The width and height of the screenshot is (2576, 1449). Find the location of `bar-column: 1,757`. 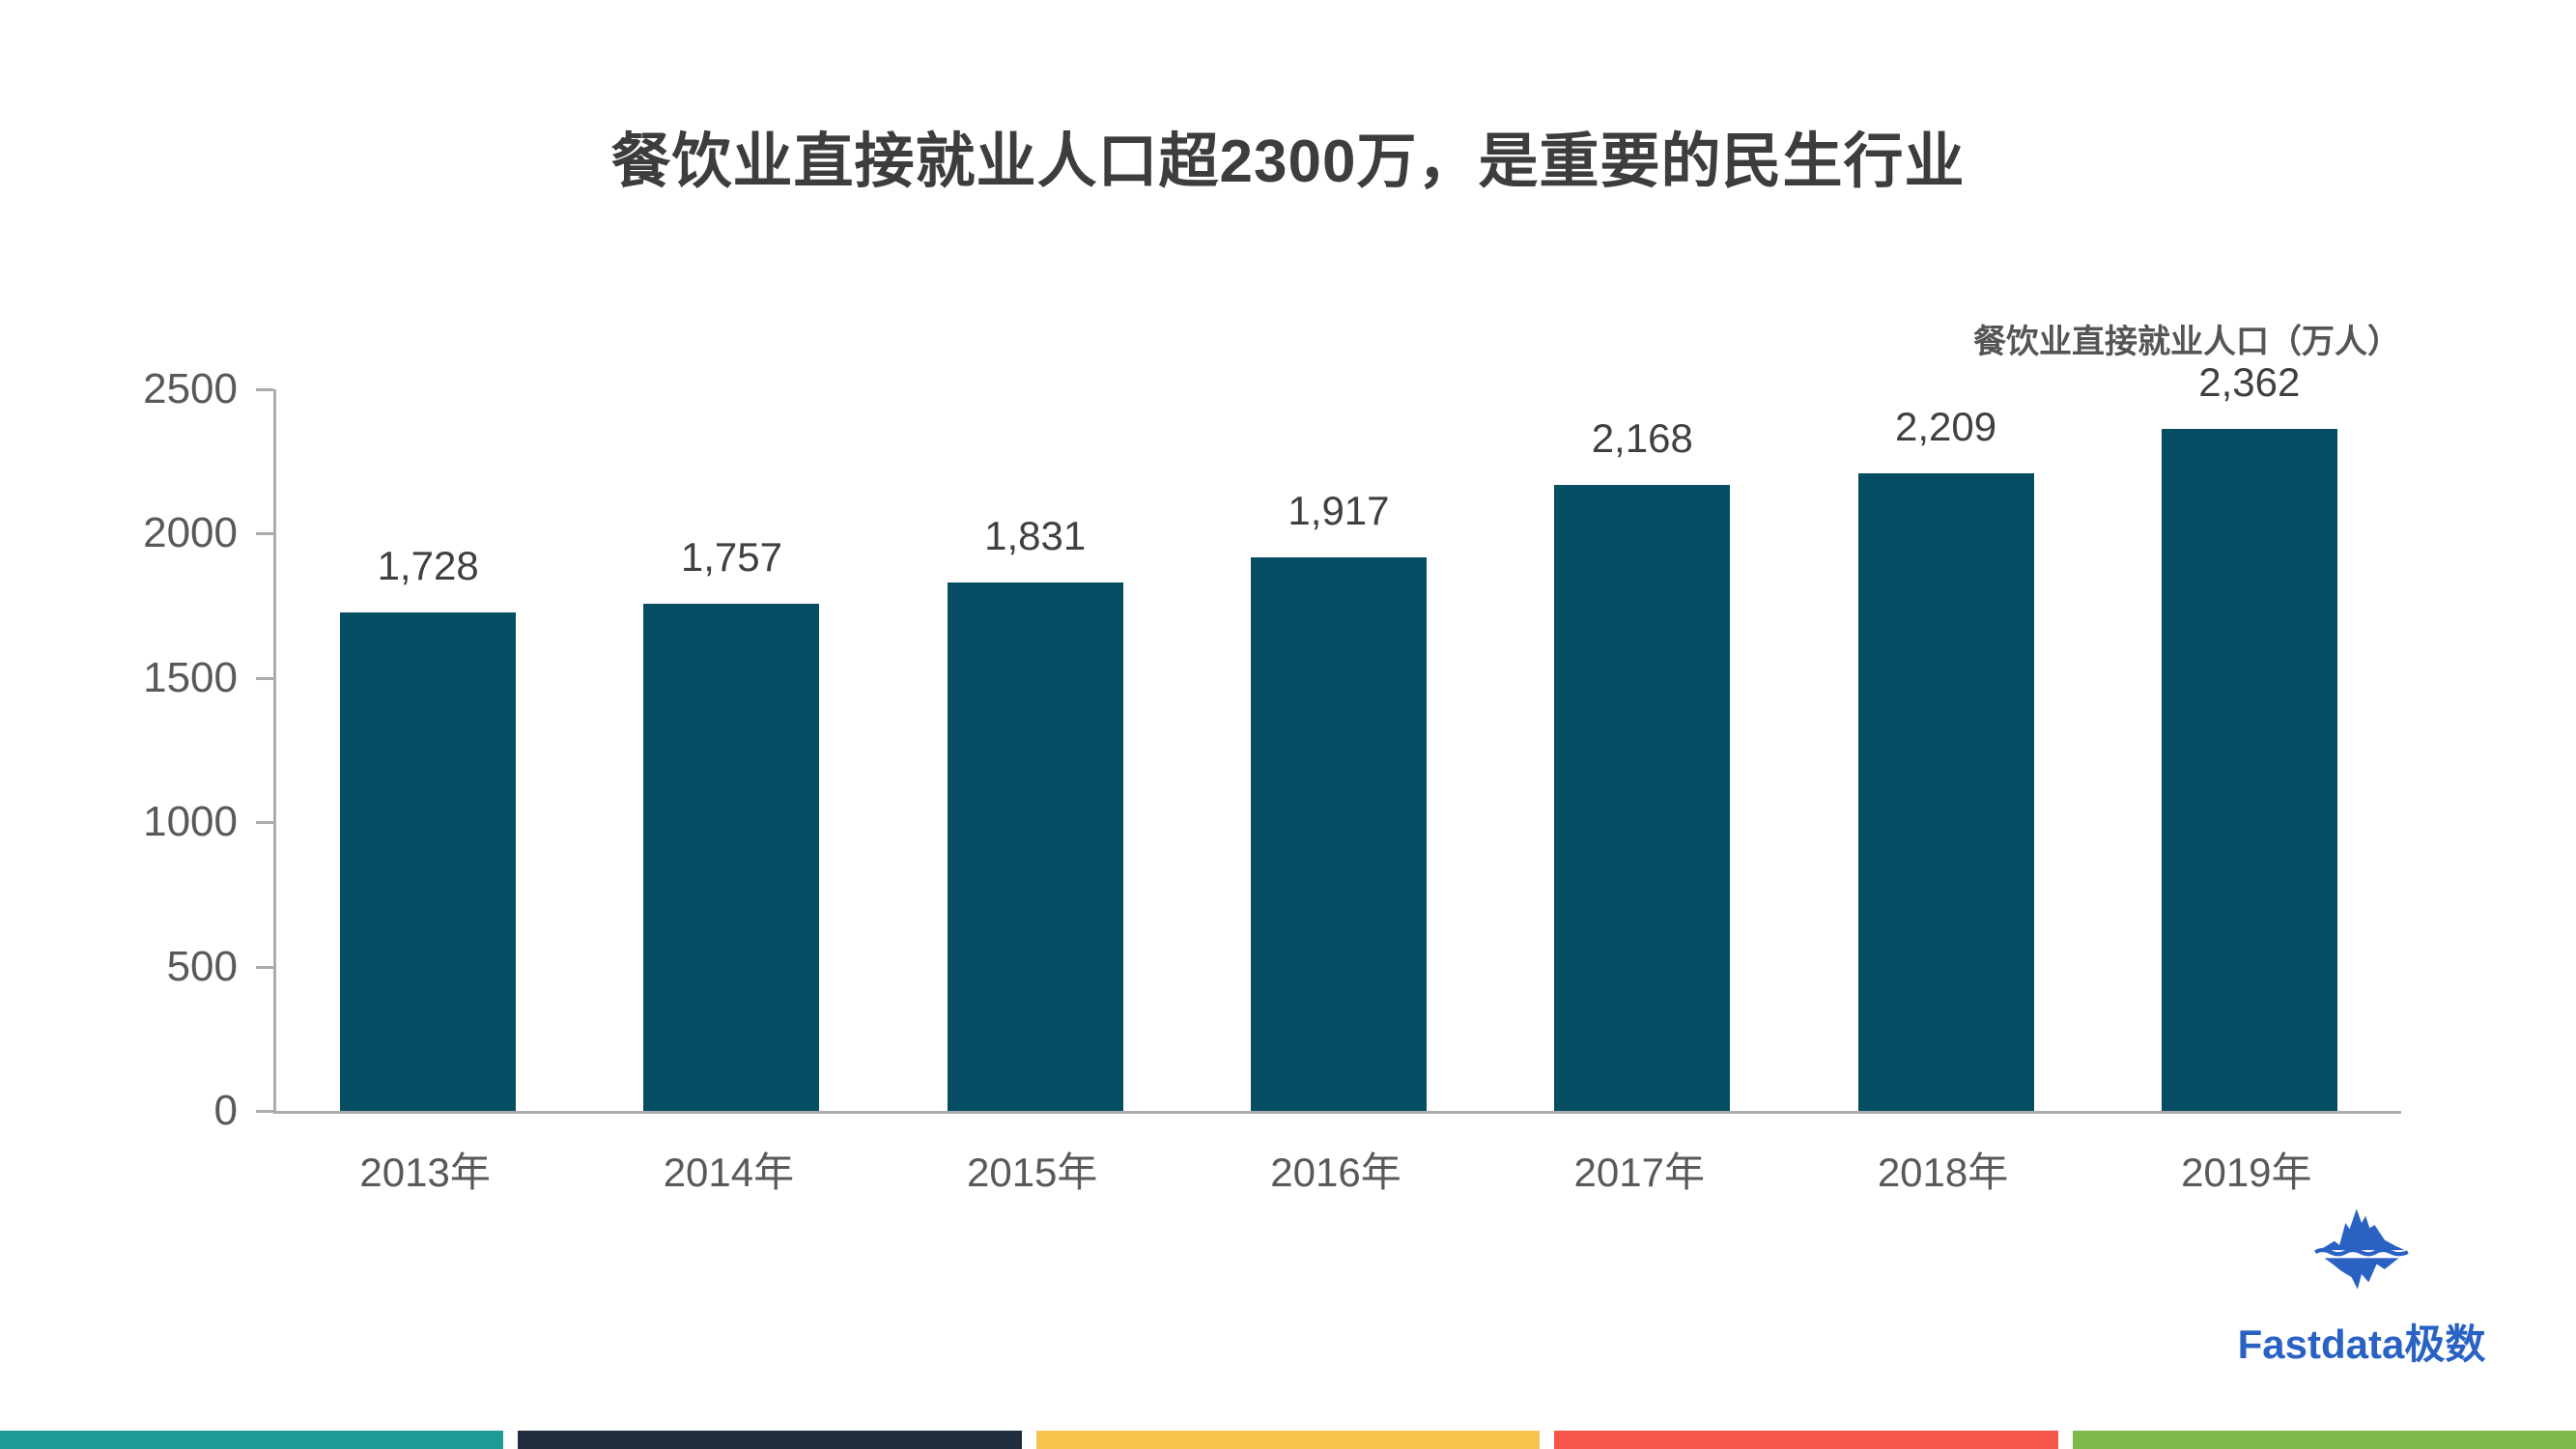

bar-column: 1,757 is located at coordinates (731, 750).